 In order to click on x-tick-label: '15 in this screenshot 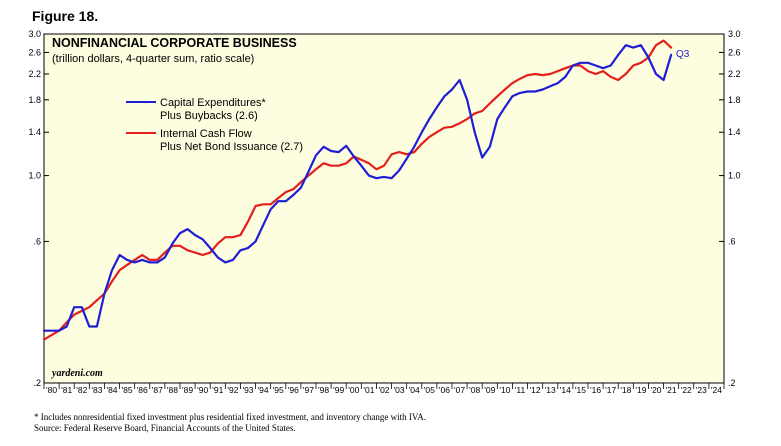, I will do `click(580, 390)`.